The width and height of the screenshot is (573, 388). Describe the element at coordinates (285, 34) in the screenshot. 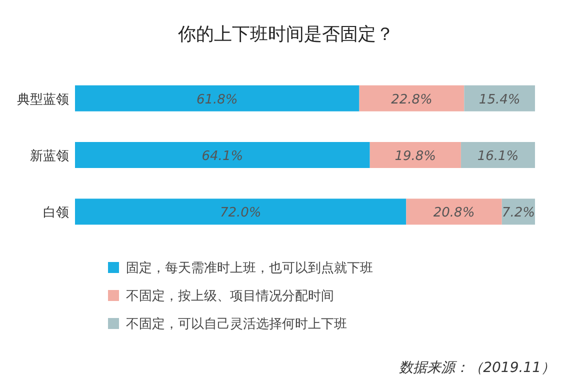

I see `chart-title: 你的上下班时间是否固定？` at that location.